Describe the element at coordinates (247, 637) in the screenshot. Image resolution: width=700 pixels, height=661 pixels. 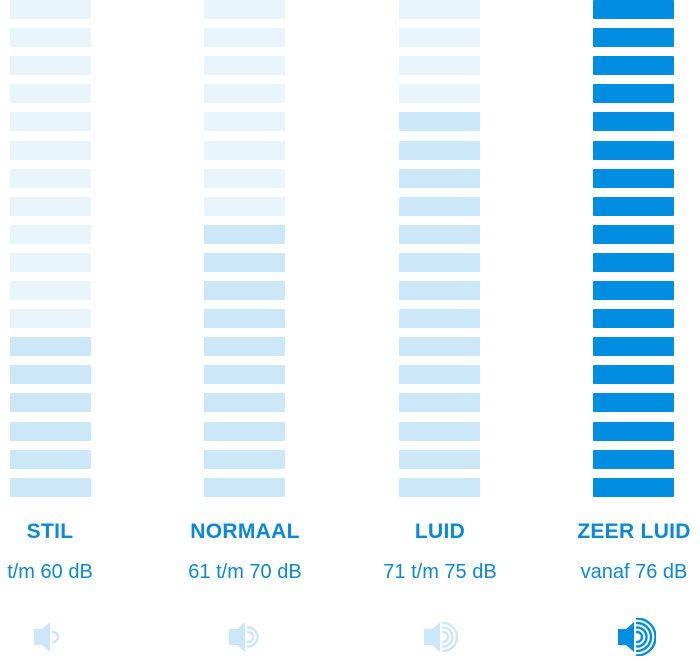
I see `speaker-2-wave-icon` at that location.